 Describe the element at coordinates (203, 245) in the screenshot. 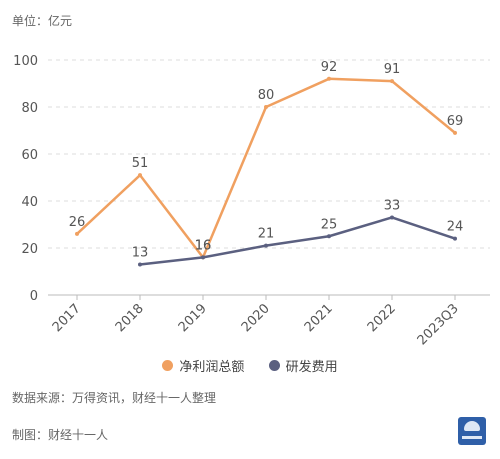

I see `data-label: 16` at that location.